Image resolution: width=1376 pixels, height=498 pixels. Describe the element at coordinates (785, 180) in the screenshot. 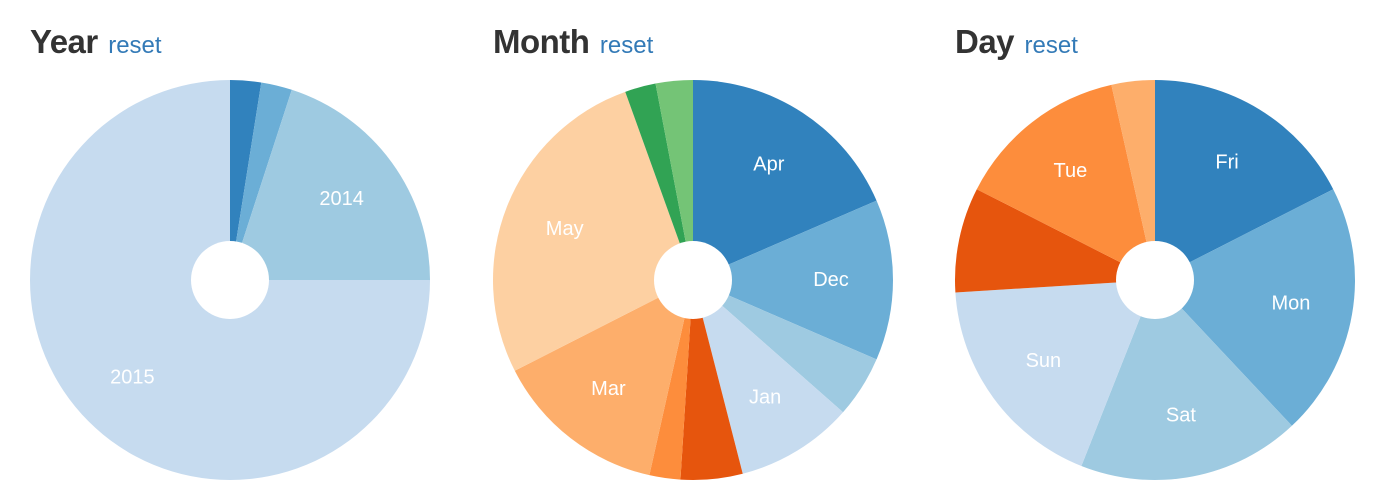

I see `month-slice-apr` at that location.